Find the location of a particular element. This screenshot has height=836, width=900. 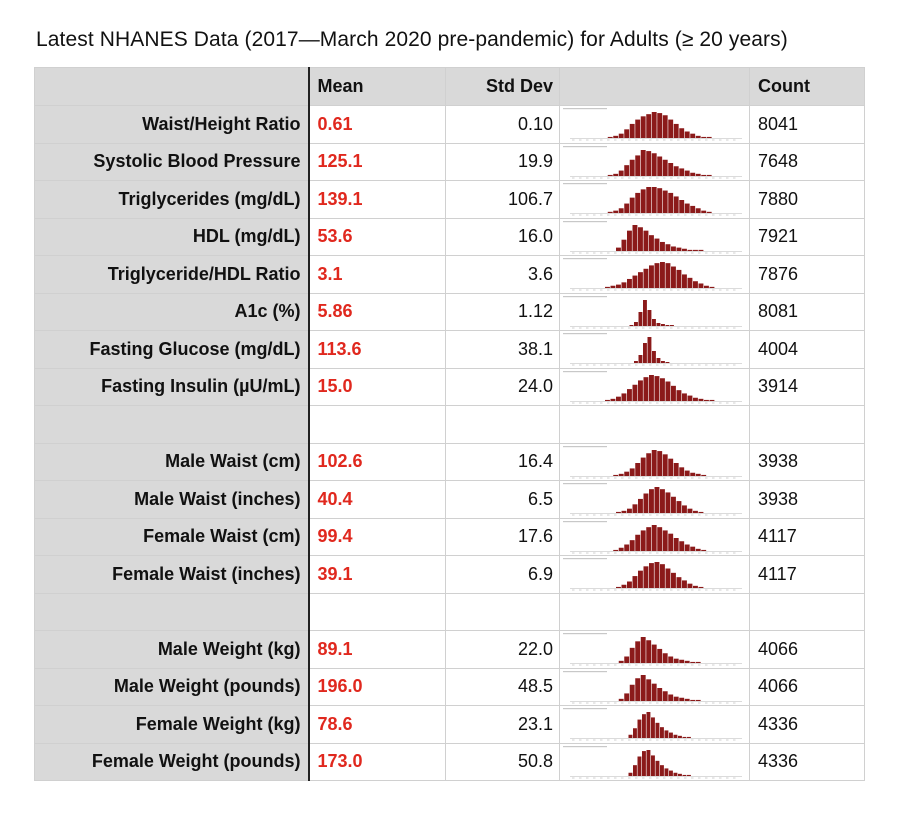

row-mean: 139.1 is located at coordinates (377, 199).